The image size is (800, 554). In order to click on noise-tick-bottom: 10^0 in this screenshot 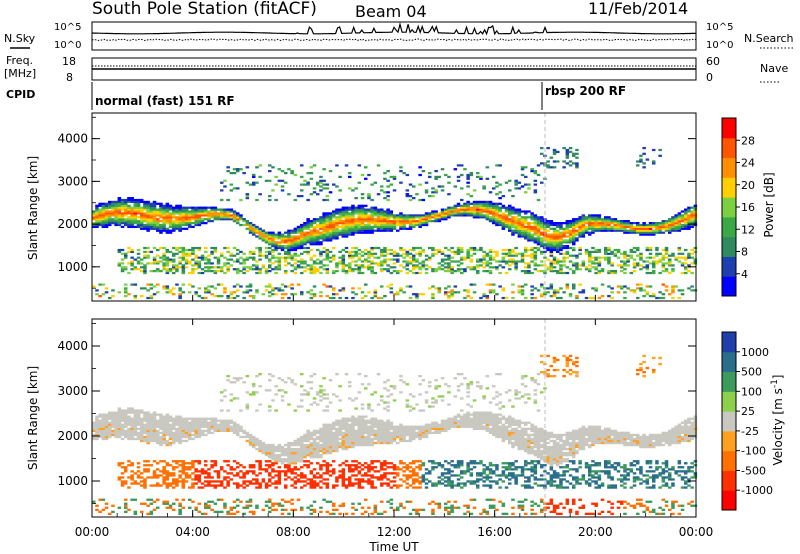, I will do `click(67, 45)`.